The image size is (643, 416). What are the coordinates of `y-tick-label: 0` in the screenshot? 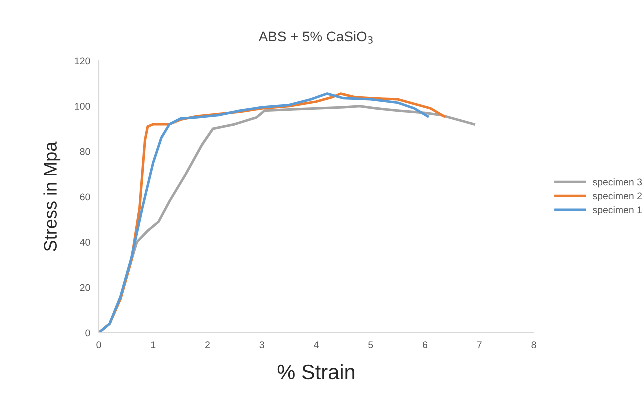 It's located at (88, 333).